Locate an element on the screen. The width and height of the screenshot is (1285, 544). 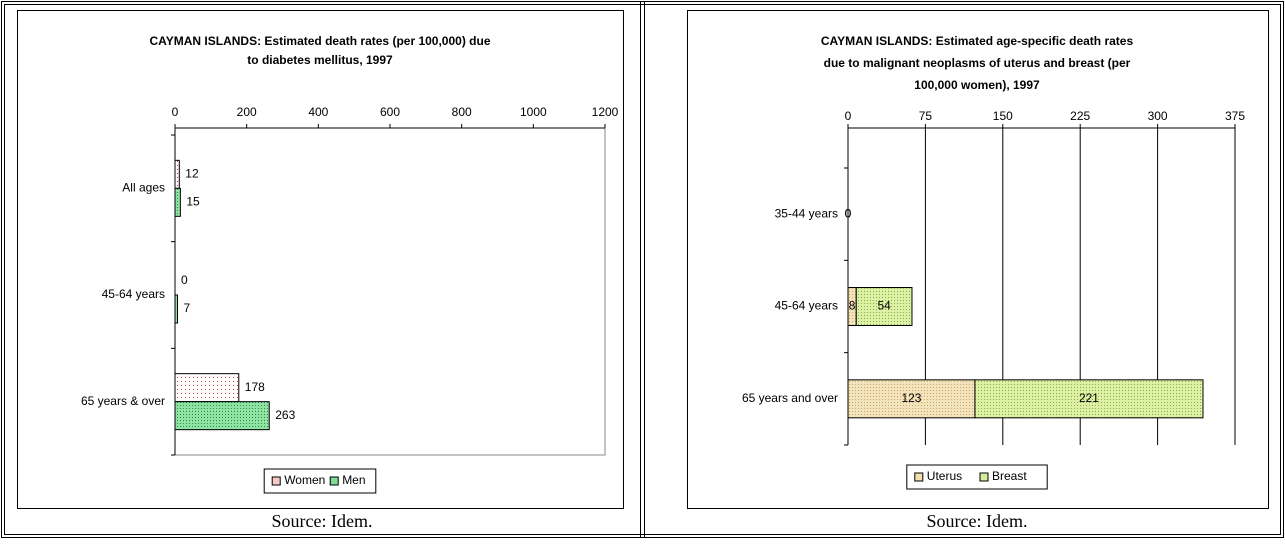
x-tick-label: 1000 is located at coordinates (533, 112).